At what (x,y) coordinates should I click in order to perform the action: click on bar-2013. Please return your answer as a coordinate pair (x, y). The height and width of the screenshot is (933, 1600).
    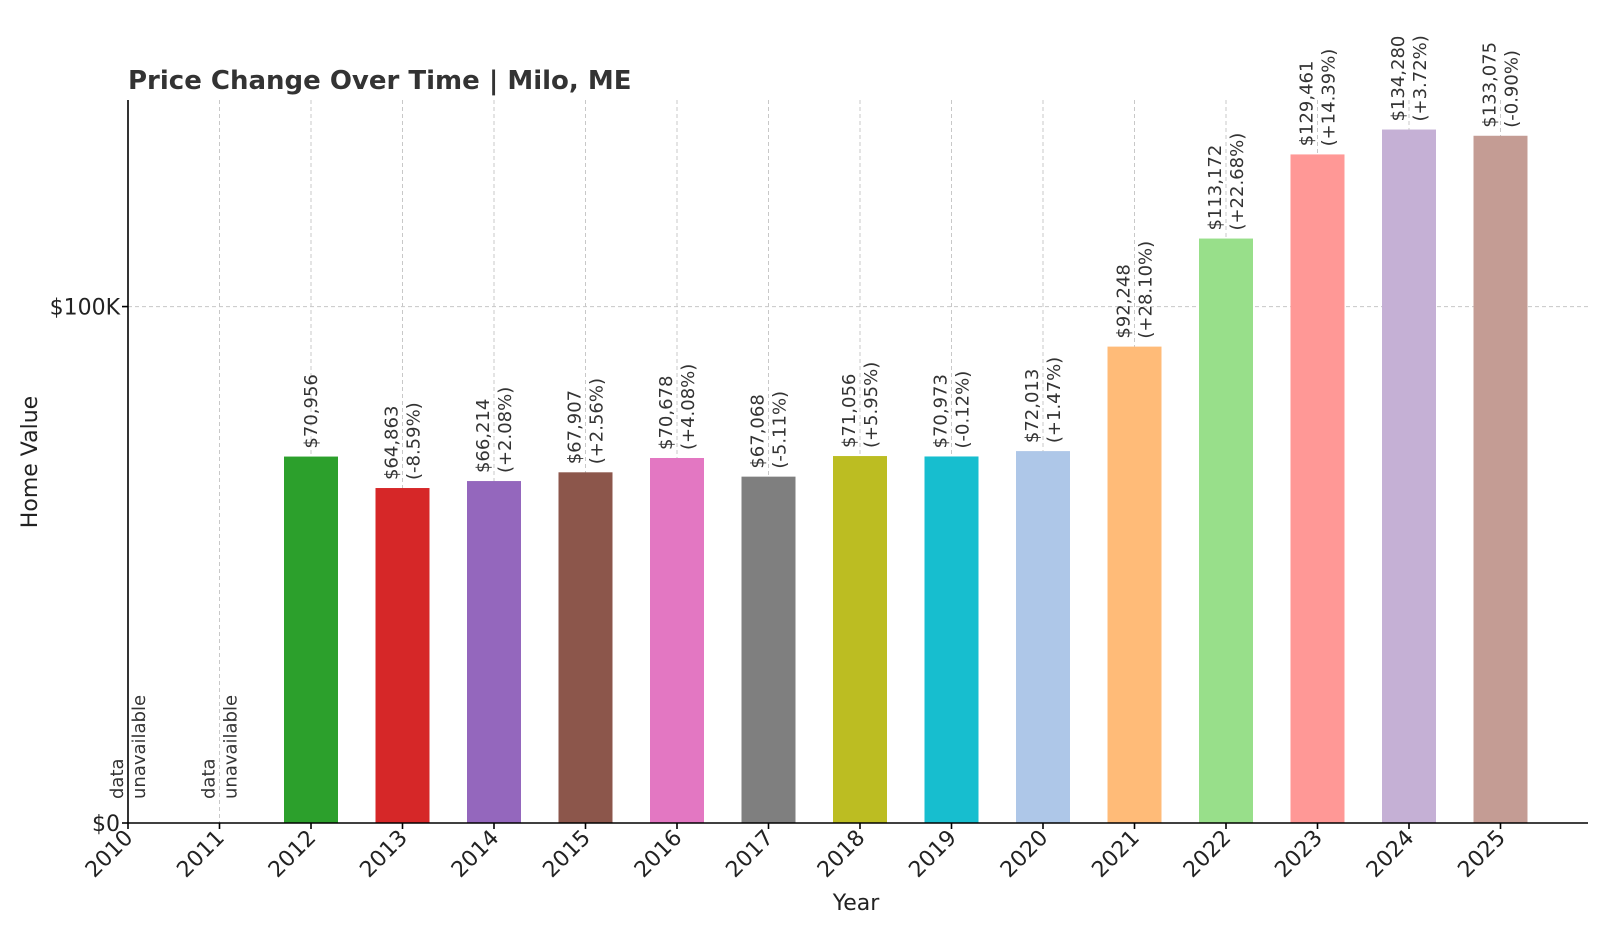
    Looking at the image, I should click on (402, 655).